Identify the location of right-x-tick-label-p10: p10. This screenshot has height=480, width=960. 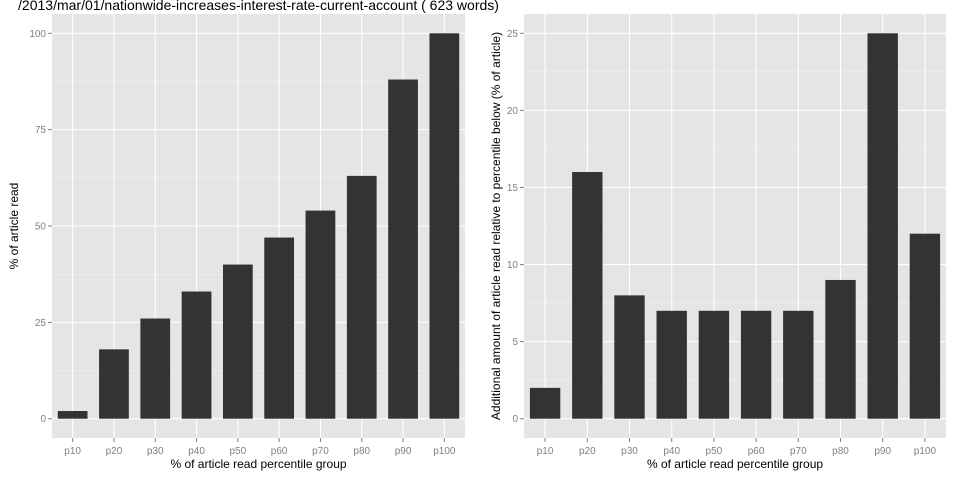
(545, 451).